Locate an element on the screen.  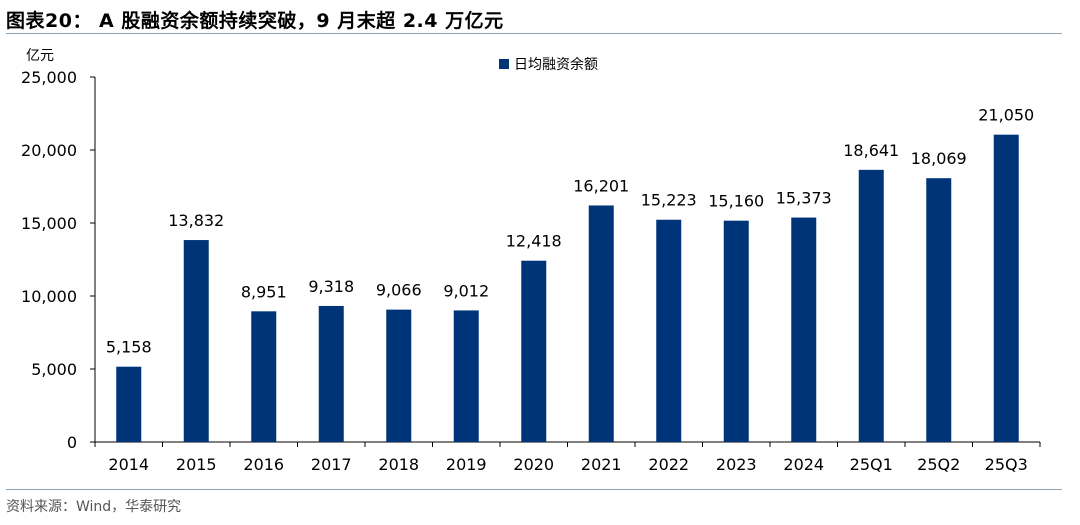
legend: 日均融资余额 is located at coordinates (548, 64).